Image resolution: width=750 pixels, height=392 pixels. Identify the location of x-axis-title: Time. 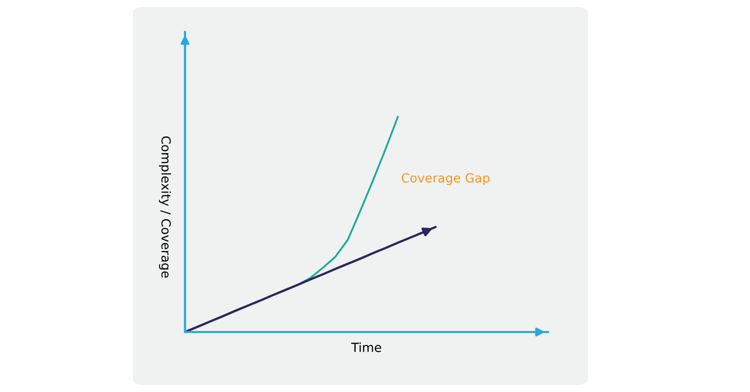
(366, 347).